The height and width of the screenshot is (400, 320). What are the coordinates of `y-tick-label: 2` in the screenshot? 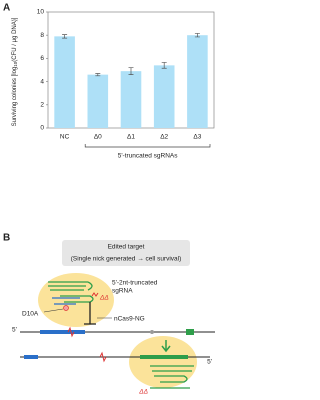 It's located at (42, 105).